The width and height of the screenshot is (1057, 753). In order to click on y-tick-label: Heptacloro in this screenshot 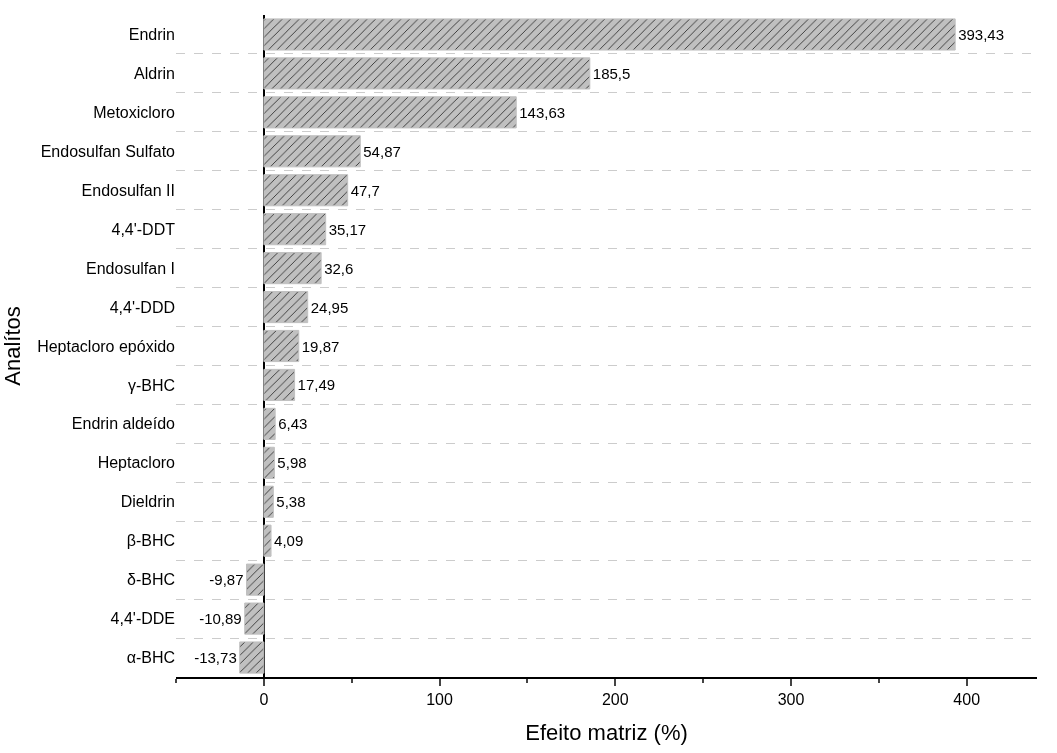, I will do `click(136, 463)`.